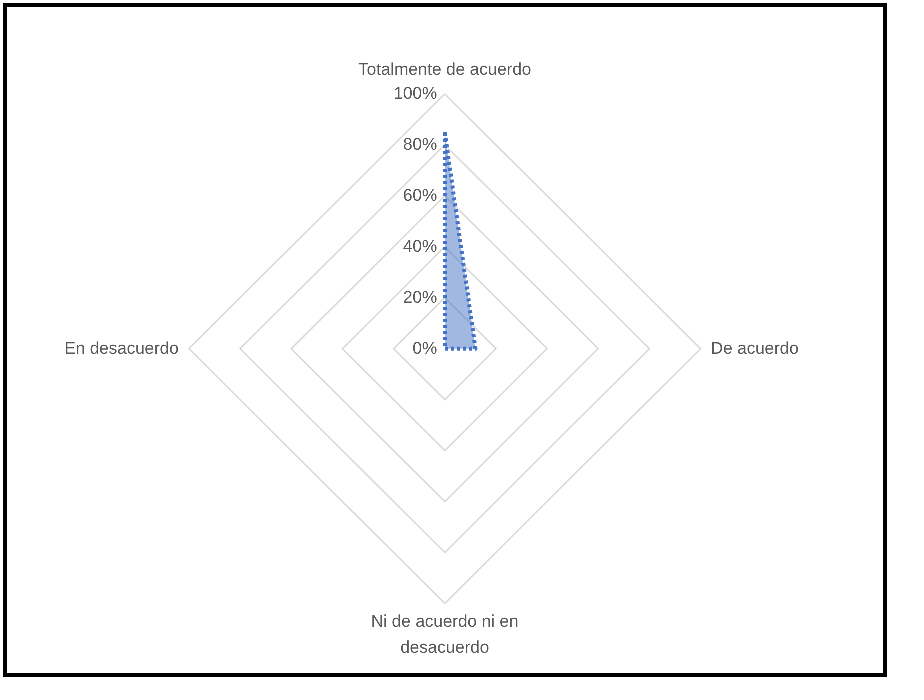 This screenshot has width=924, height=700. Describe the element at coordinates (420, 297) in the screenshot. I see `y-tick-label: 20%` at that location.